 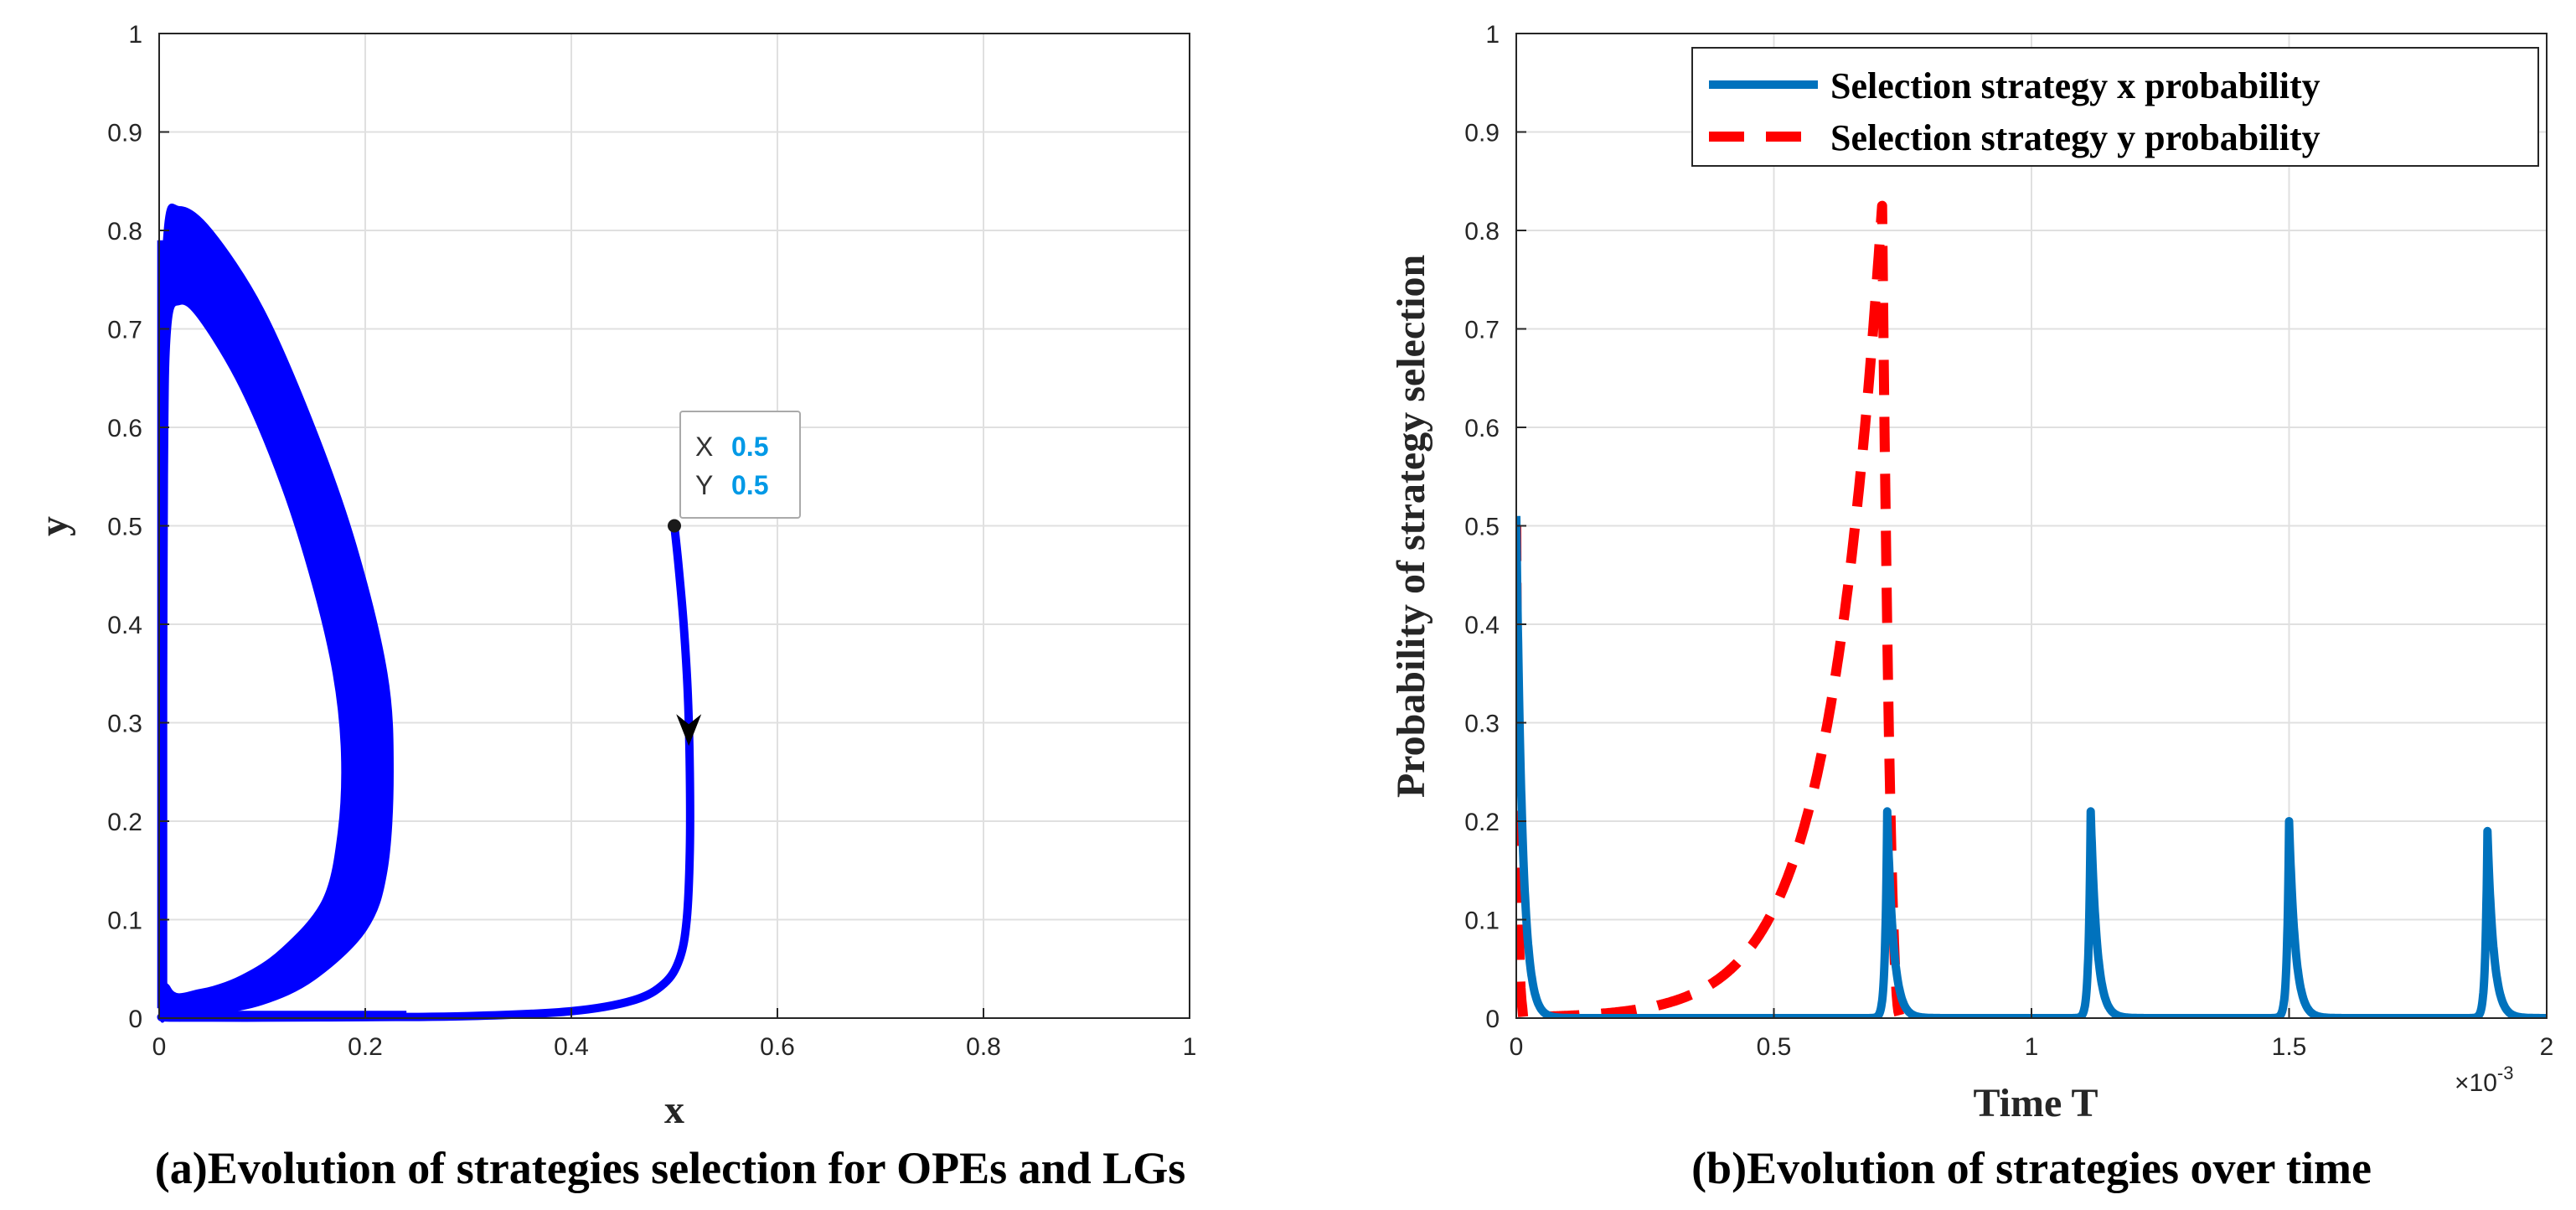 What do you see at coordinates (54, 526) in the screenshot?
I see `phase-y-label: y` at bounding box center [54, 526].